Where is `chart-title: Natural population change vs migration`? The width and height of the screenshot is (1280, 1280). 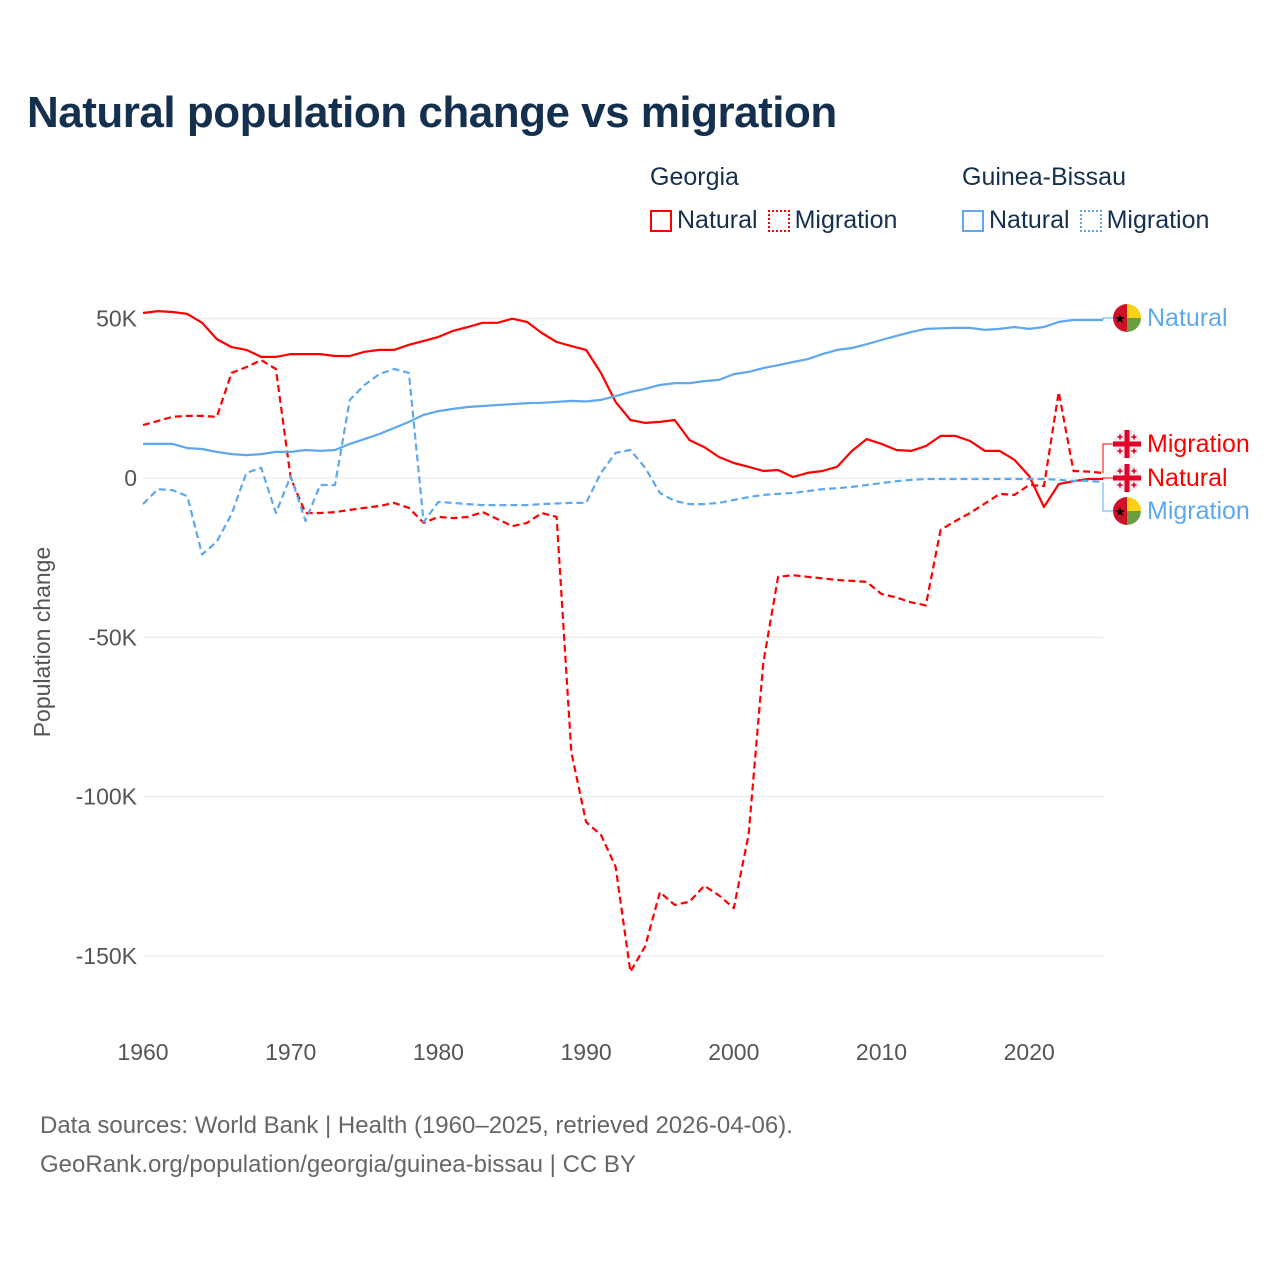
chart-title: Natural population change vs migration is located at coordinates (432, 112).